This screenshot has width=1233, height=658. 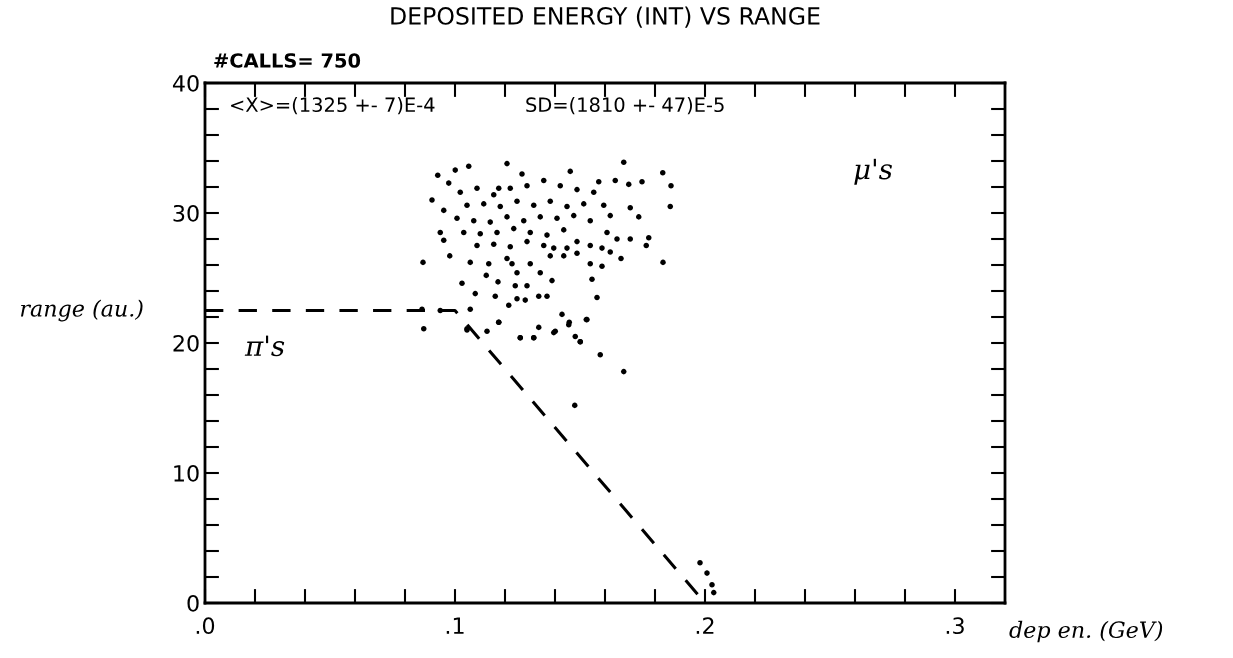 I want to click on y-tick-label: 20, so click(x=186, y=343).